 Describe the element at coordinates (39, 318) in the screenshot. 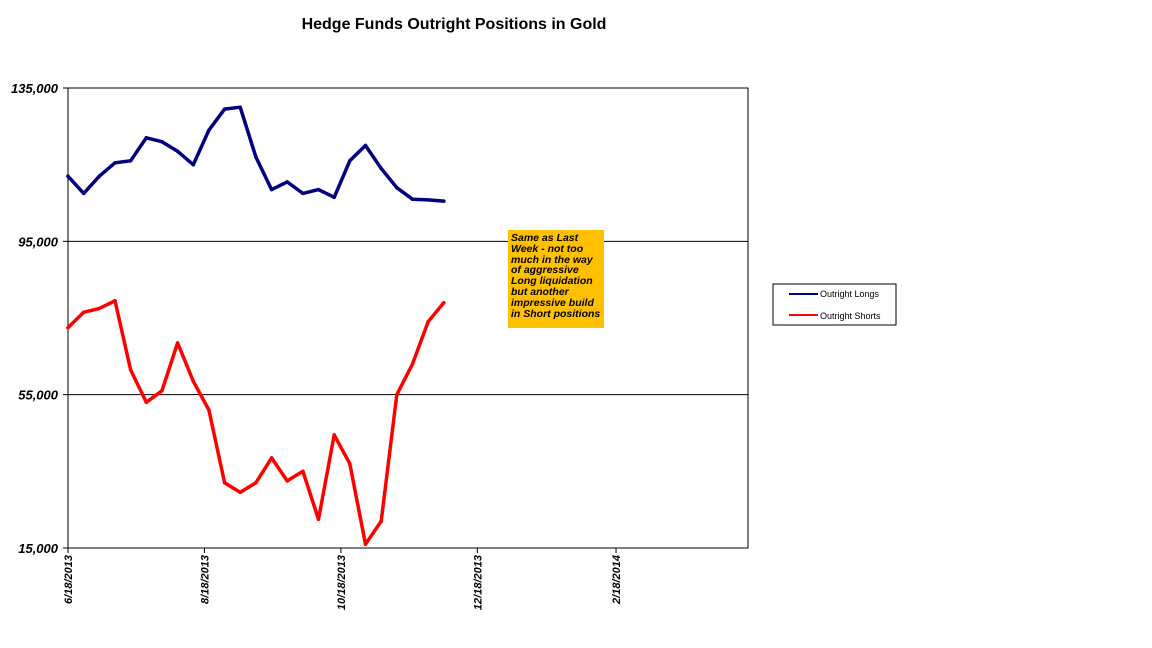

I see `y-axis: 135,000 95,000 55,000 15,000` at that location.